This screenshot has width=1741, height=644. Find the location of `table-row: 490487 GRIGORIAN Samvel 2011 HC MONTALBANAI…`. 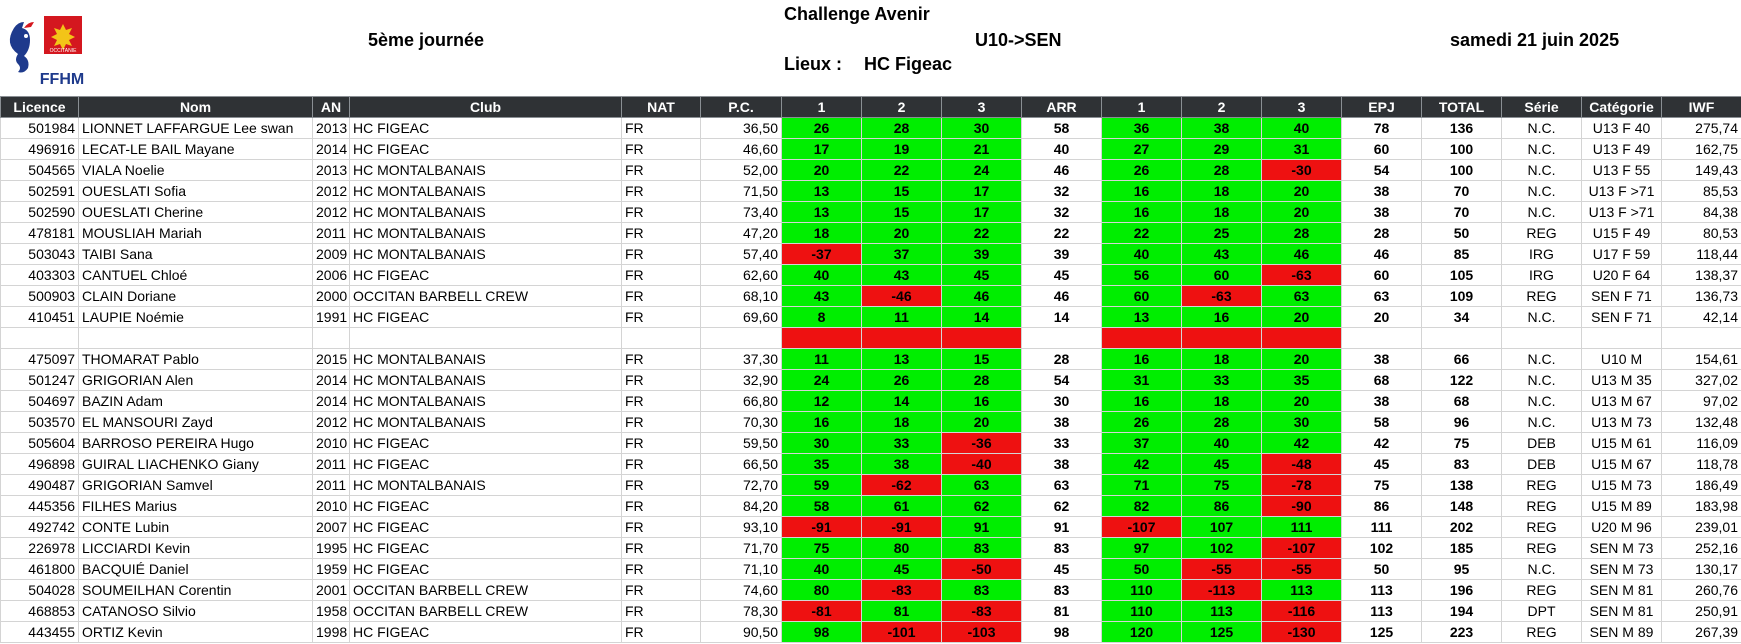

table-row: 490487 GRIGORIAN Samvel 2011 HC MONTALBANAI… is located at coordinates (870, 485).